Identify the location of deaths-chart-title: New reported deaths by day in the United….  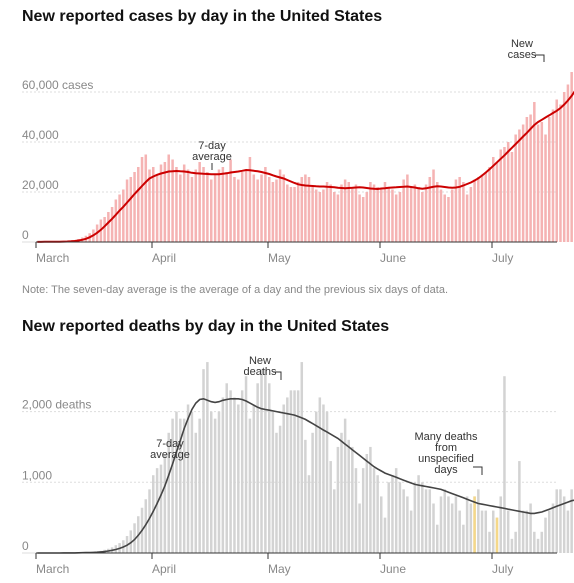
(206, 326).